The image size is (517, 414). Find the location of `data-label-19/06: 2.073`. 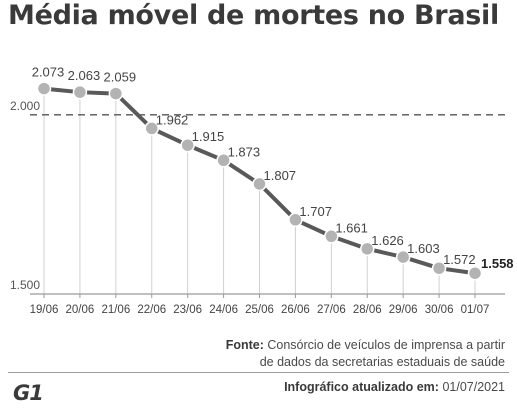

data-label-19/06: 2.073 is located at coordinates (48, 72).